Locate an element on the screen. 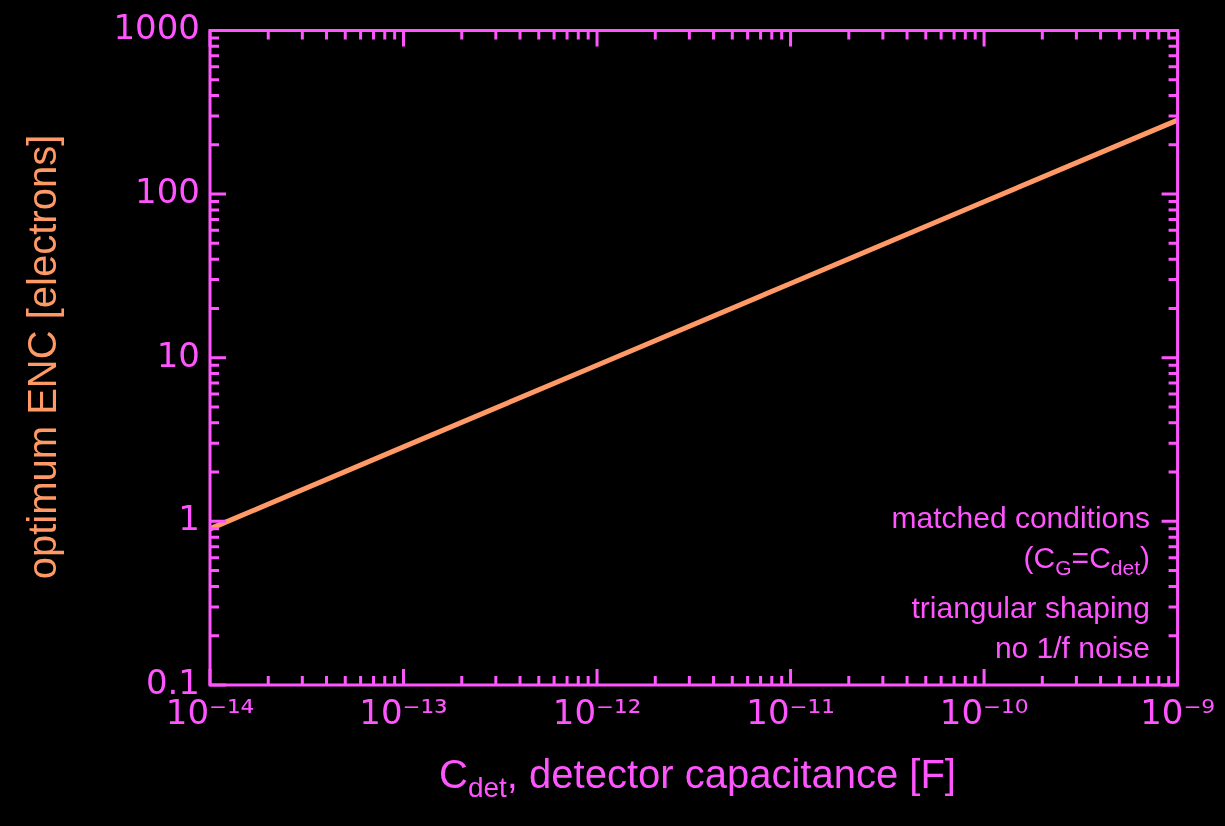 The height and width of the screenshot is (826, 1225). y-tick-label: 1 is located at coordinates (189, 518).